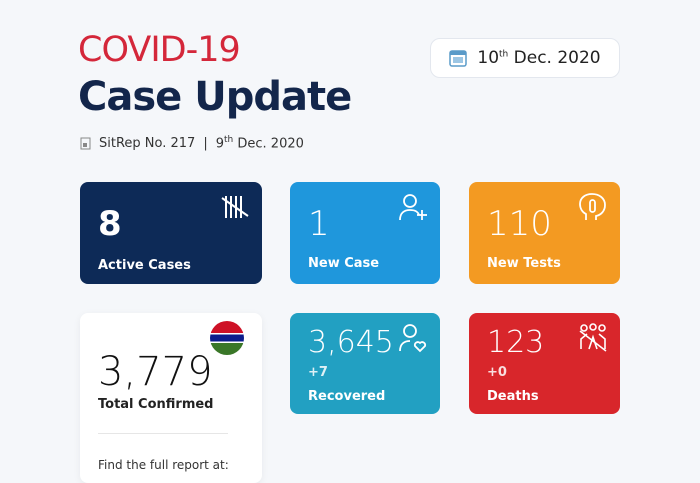 This screenshot has width=700, height=483. What do you see at coordinates (215, 97) in the screenshot?
I see `page-title: Case Update` at bounding box center [215, 97].